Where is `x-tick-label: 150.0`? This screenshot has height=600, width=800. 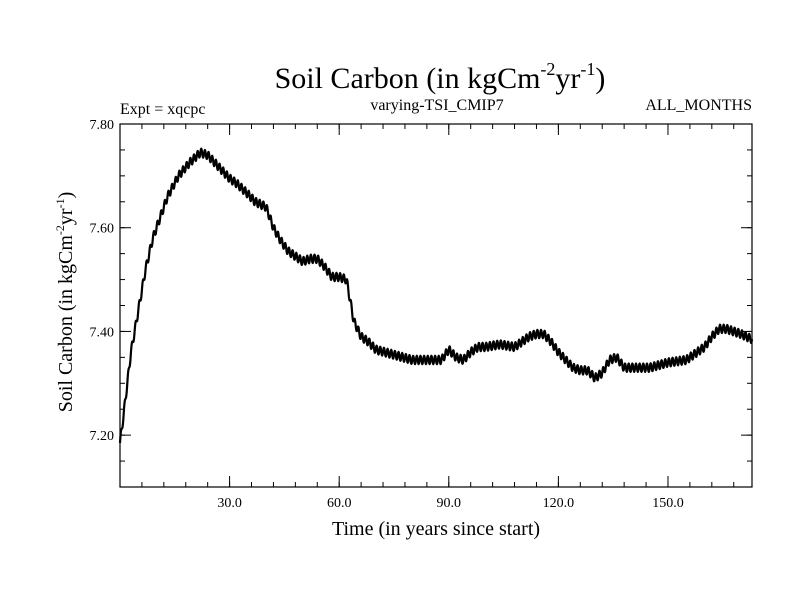 x-tick-label: 150.0 is located at coordinates (668, 503).